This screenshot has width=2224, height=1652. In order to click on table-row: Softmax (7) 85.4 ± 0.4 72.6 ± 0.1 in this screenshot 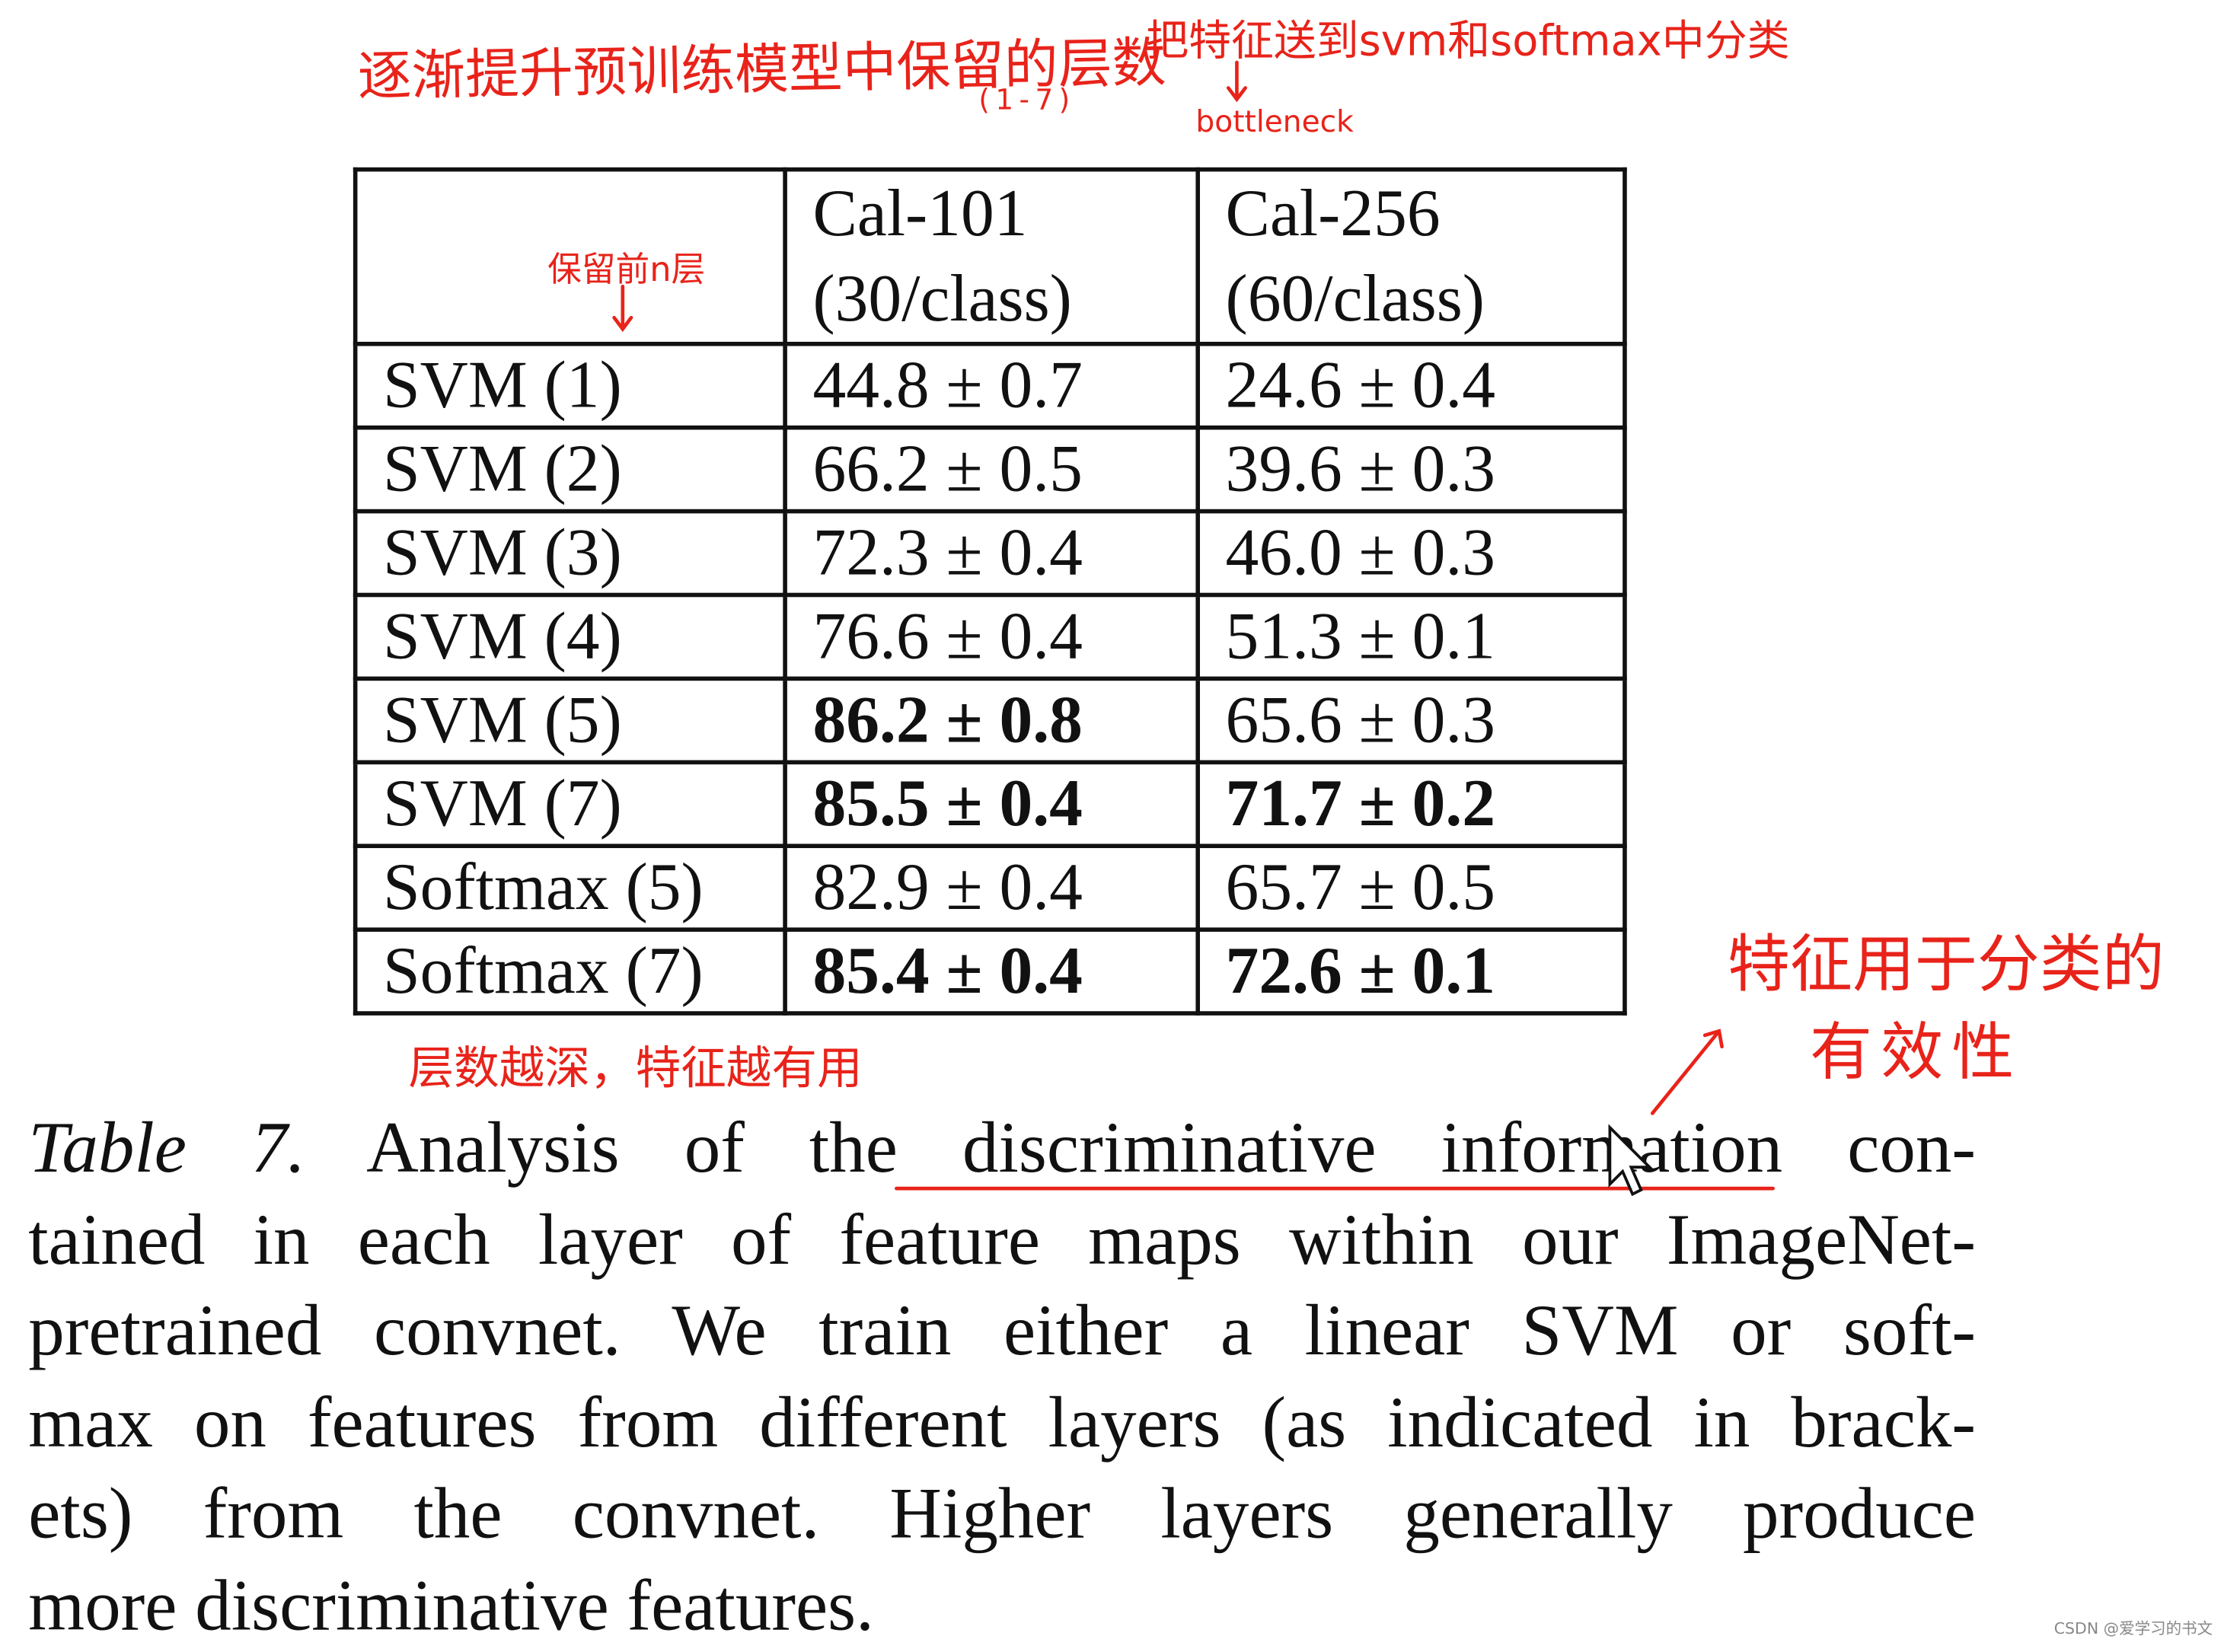, I will do `click(990, 971)`.